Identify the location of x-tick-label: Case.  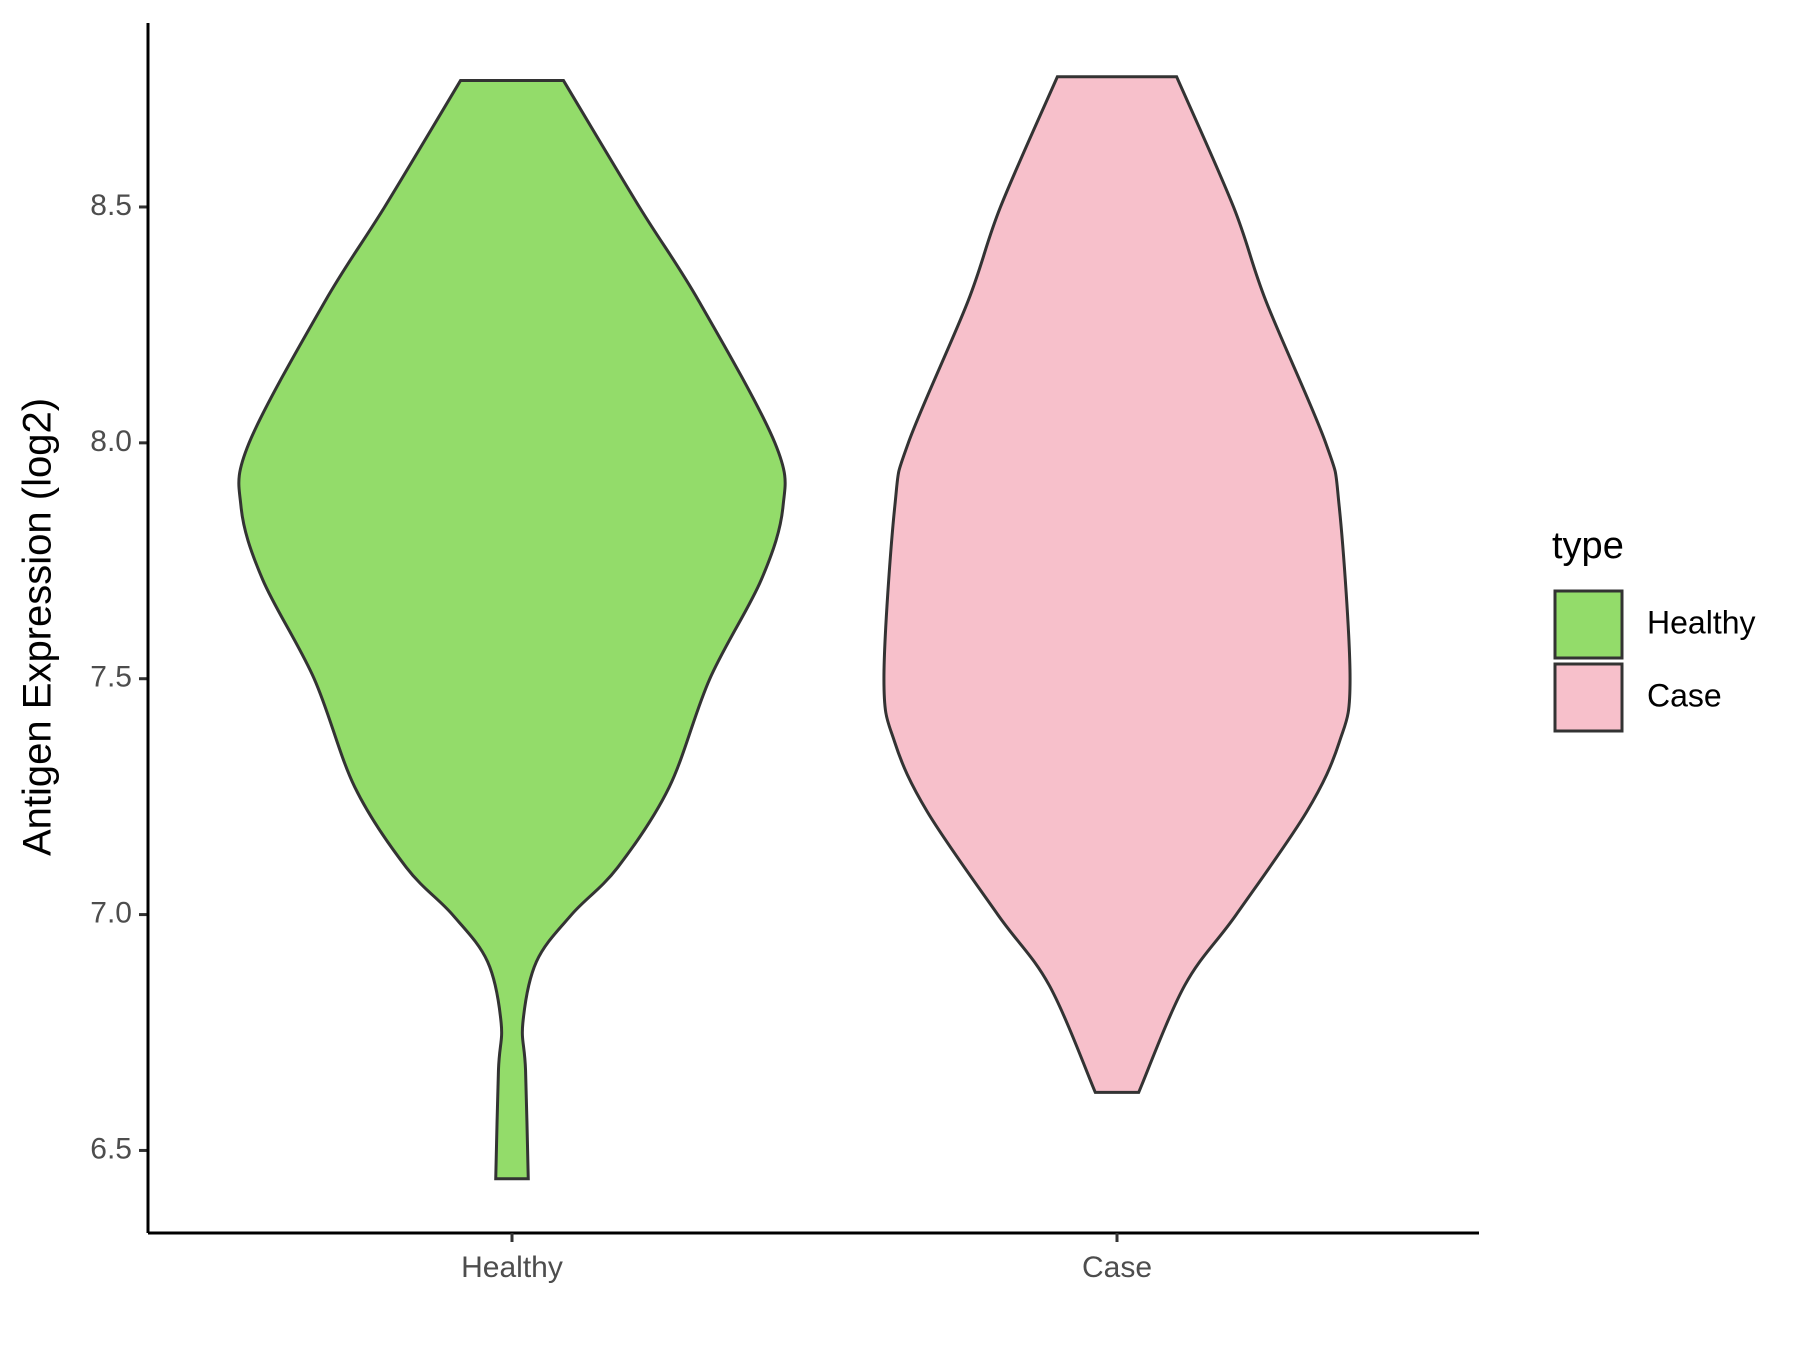
(1117, 1267).